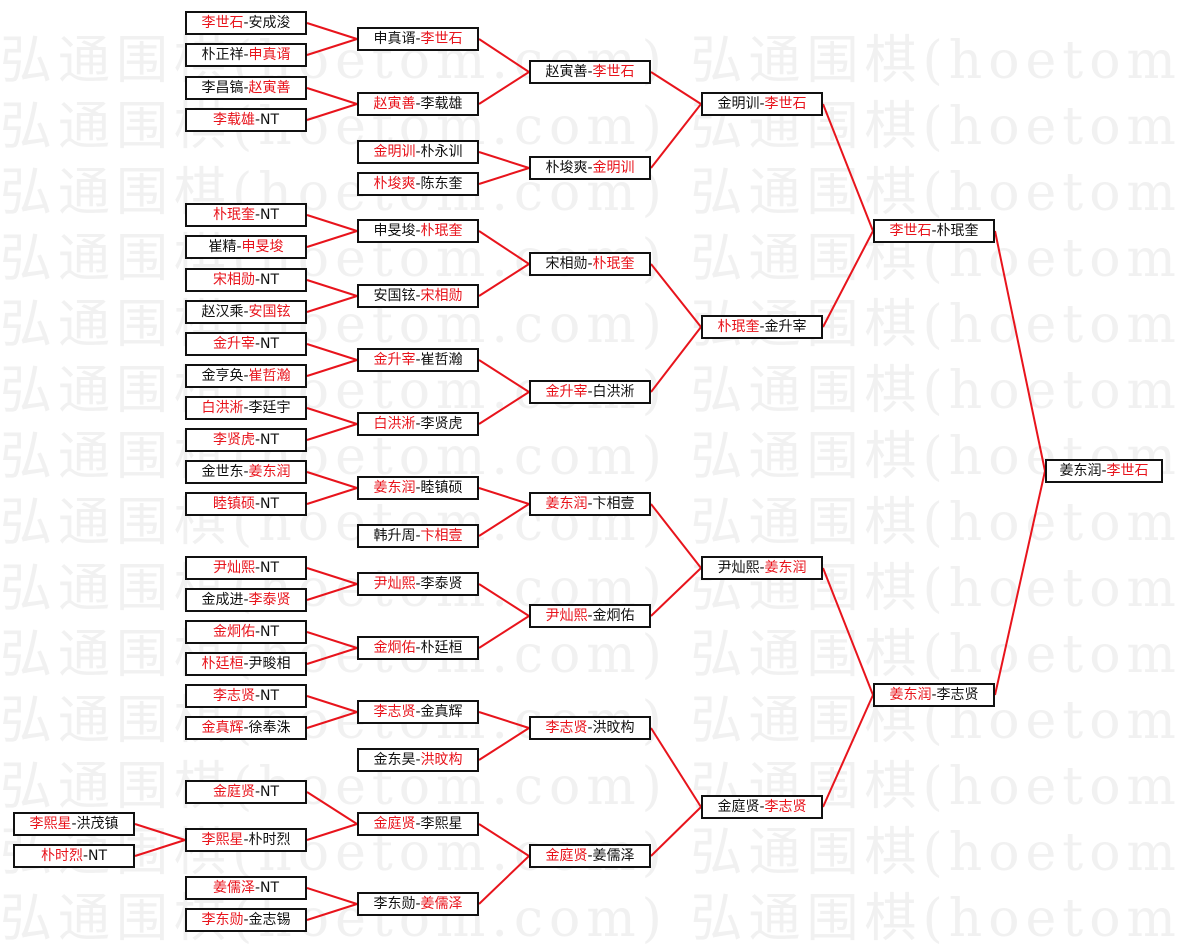 This screenshot has width=1178, height=951. Describe the element at coordinates (222, 312) in the screenshot. I see `player-name: 赵汉乘` at that location.